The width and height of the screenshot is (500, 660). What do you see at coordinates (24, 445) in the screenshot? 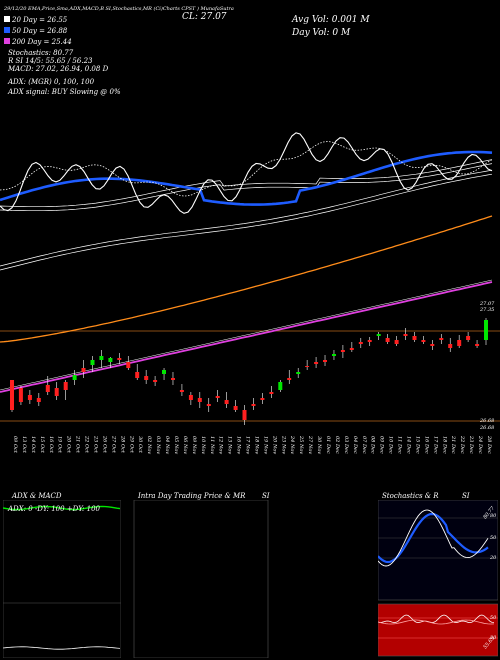
I see `date-tick-label: 13 Oct` at bounding box center [24, 445].